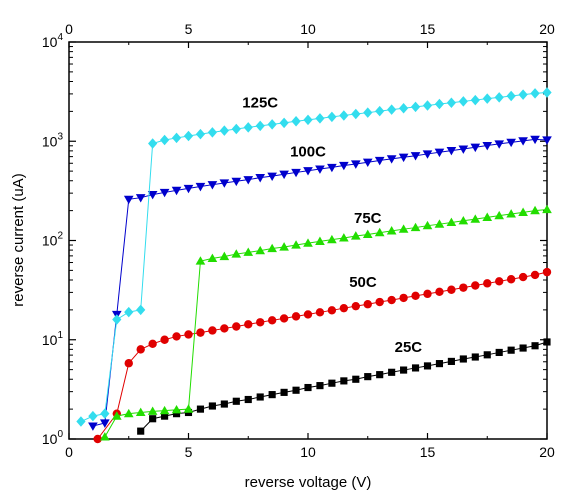 This screenshot has height=503, width=561. I want to click on top-x-tick-label: 15, so click(428, 29).